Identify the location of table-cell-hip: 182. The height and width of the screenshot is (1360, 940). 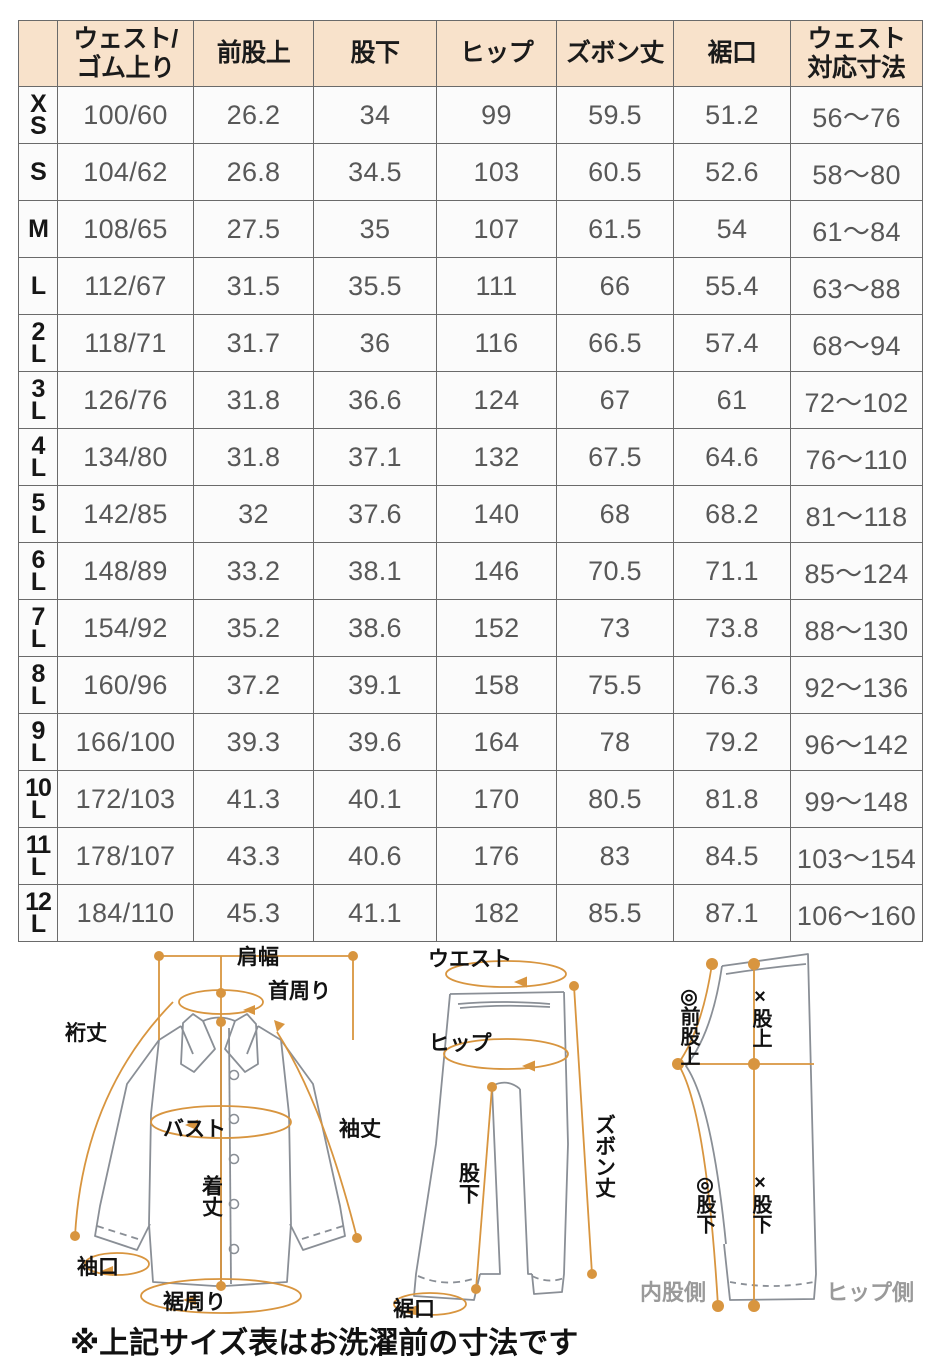
(496, 913).